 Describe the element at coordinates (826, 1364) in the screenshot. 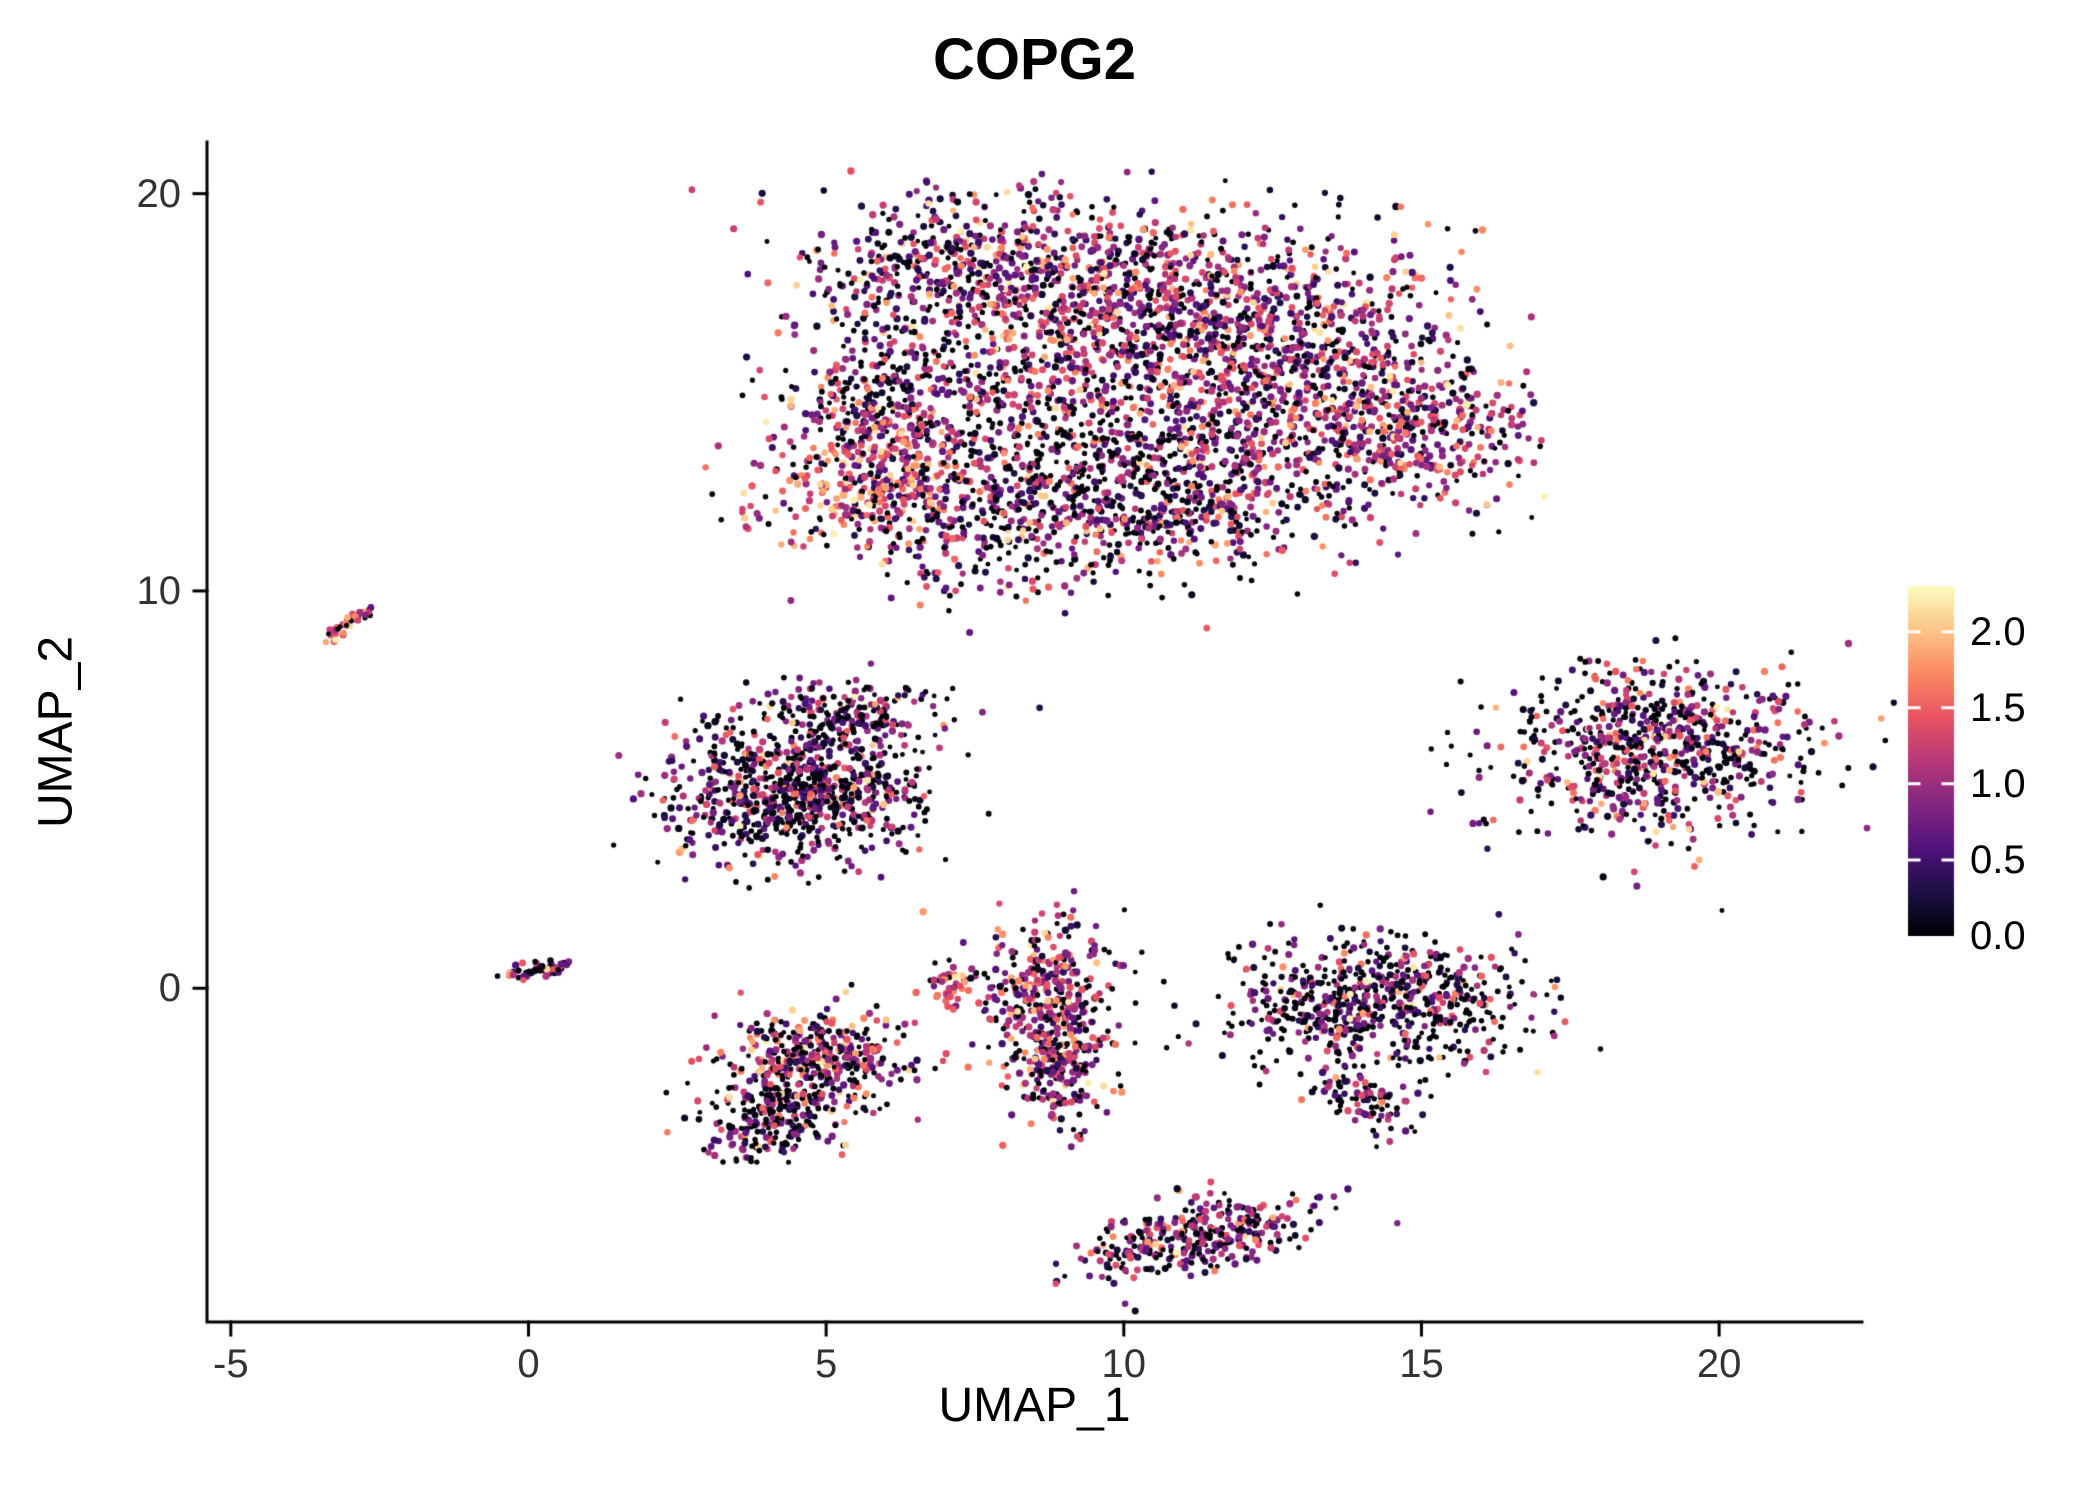

I see `x-tick-label: 5` at that location.